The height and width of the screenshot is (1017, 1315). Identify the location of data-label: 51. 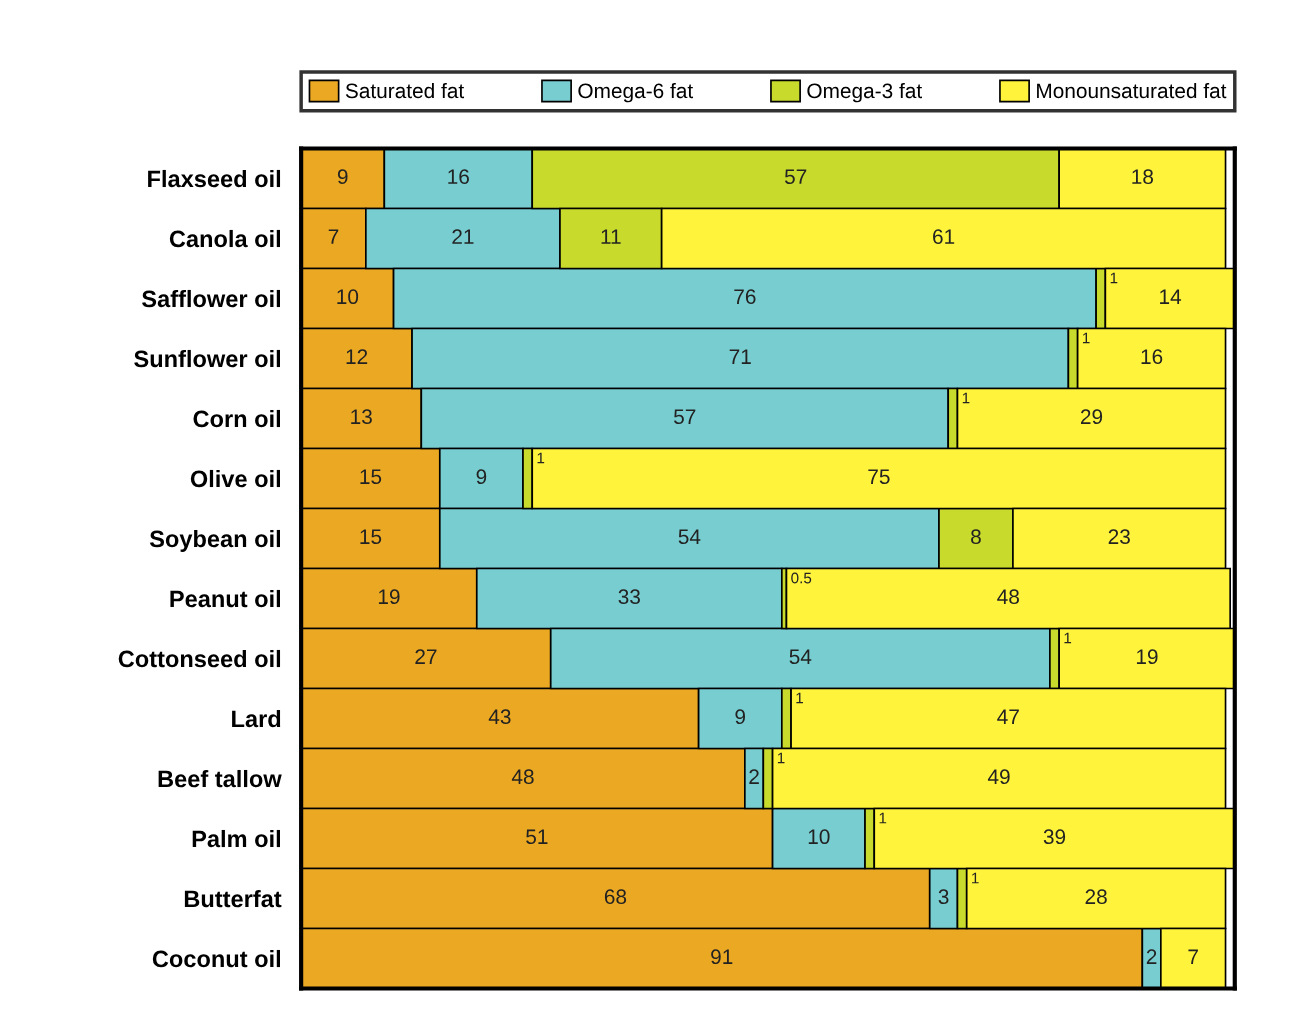
(537, 837).